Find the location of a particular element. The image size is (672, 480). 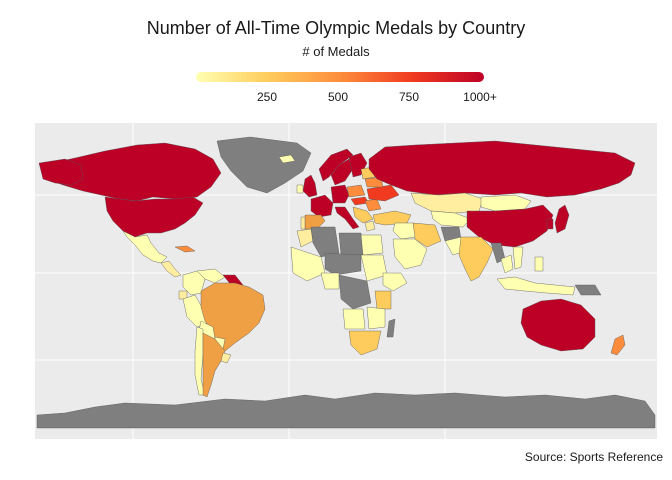

country-italy is located at coordinates (347, 218).